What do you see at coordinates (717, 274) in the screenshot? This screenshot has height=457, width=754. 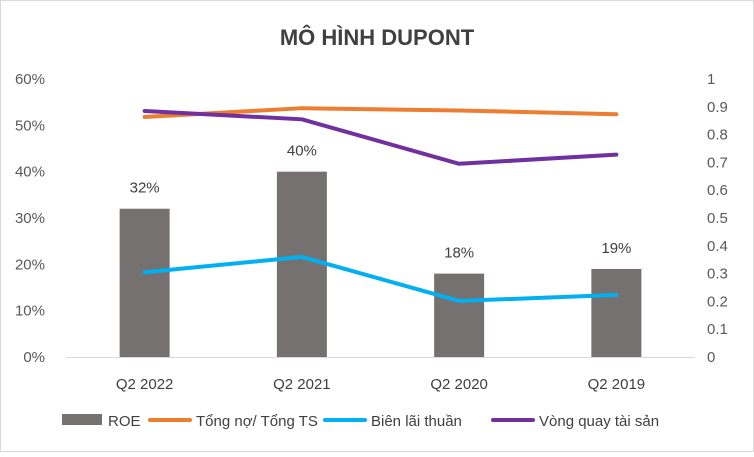 I see `right-tick-label: 0.3` at bounding box center [717, 274].